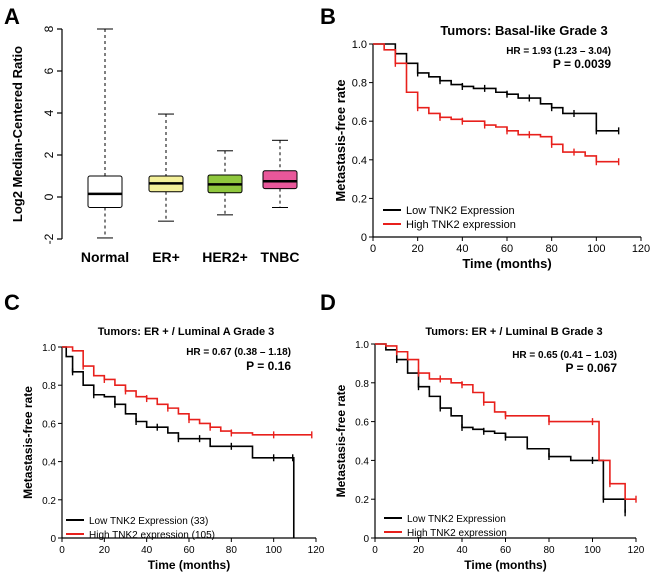 This screenshot has height=580, width=650. What do you see at coordinates (105, 257) in the screenshot?
I see `x-category-label: Normal` at bounding box center [105, 257].